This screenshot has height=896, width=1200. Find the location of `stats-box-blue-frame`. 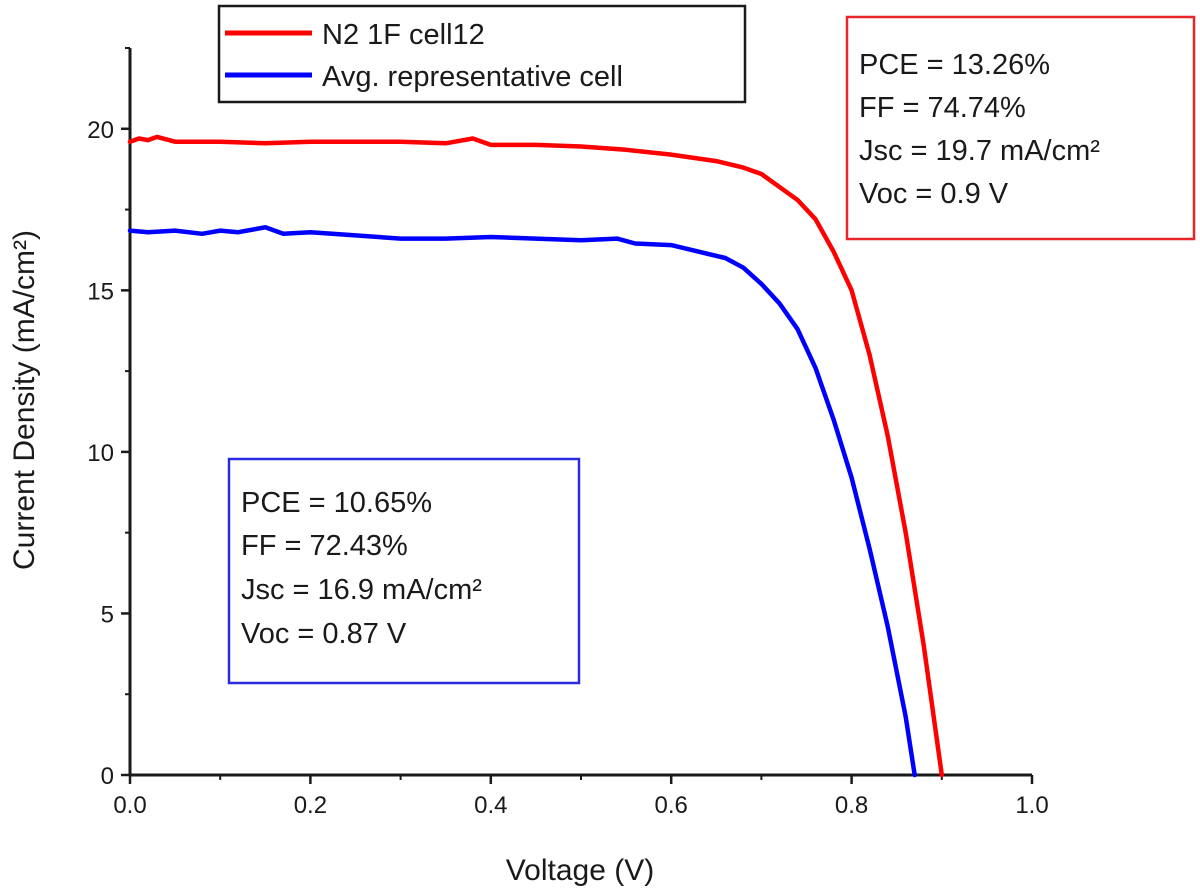

stats-box-blue-frame is located at coordinates (404, 571).